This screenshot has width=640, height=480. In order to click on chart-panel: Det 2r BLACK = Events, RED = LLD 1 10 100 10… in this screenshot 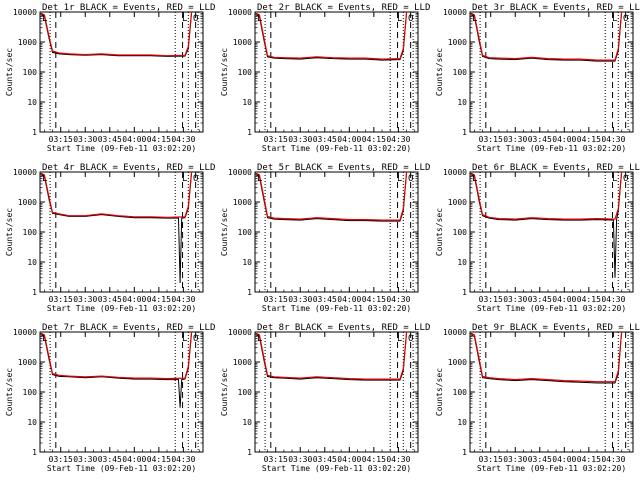, I will do `click(325, 78)`.